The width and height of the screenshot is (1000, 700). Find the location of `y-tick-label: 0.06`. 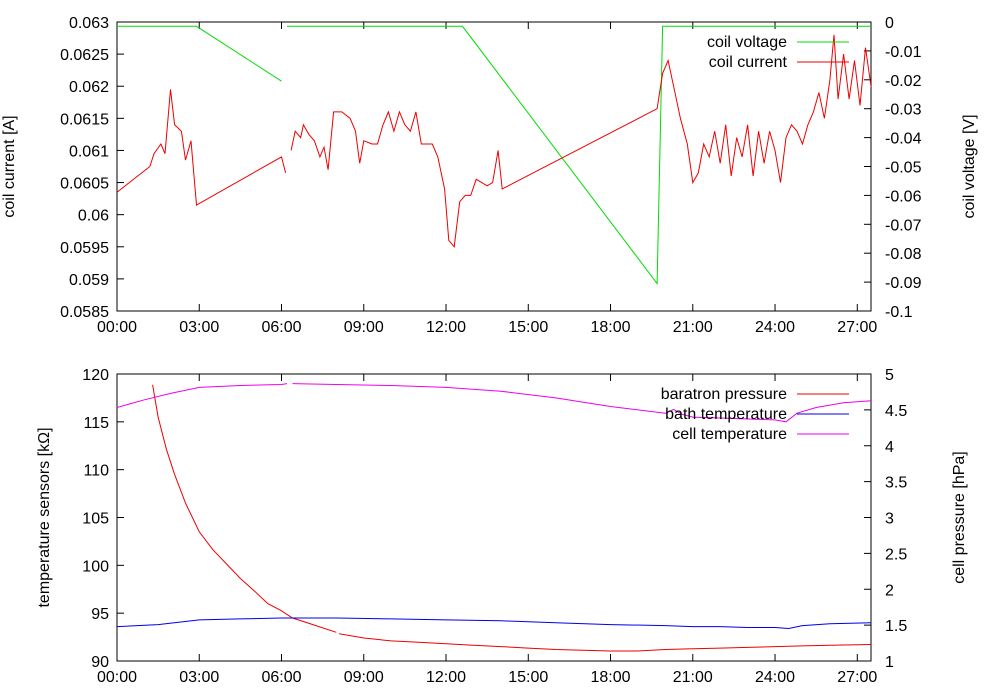

y-tick-label: 0.06 is located at coordinates (93, 216).